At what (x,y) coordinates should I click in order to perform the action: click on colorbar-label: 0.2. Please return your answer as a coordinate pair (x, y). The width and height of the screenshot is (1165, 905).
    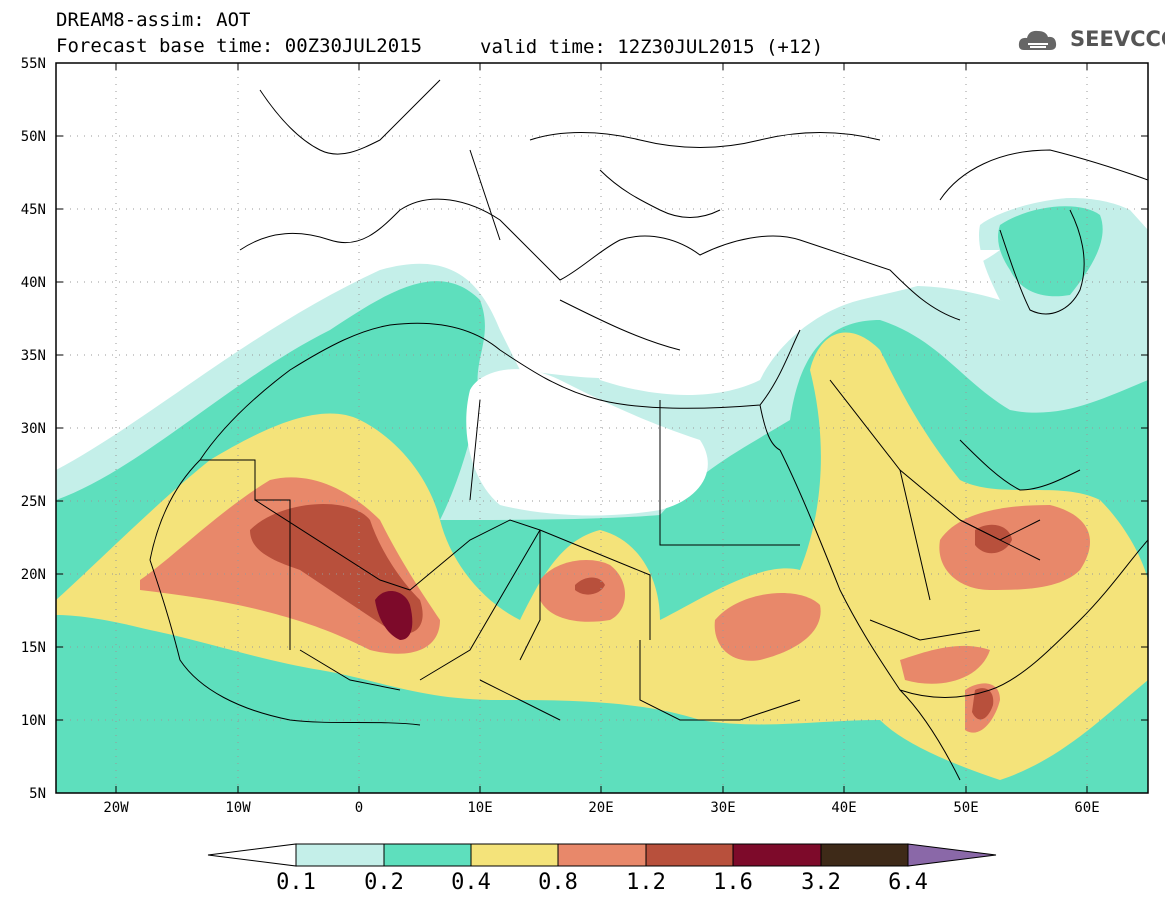
    Looking at the image, I should click on (384, 882).